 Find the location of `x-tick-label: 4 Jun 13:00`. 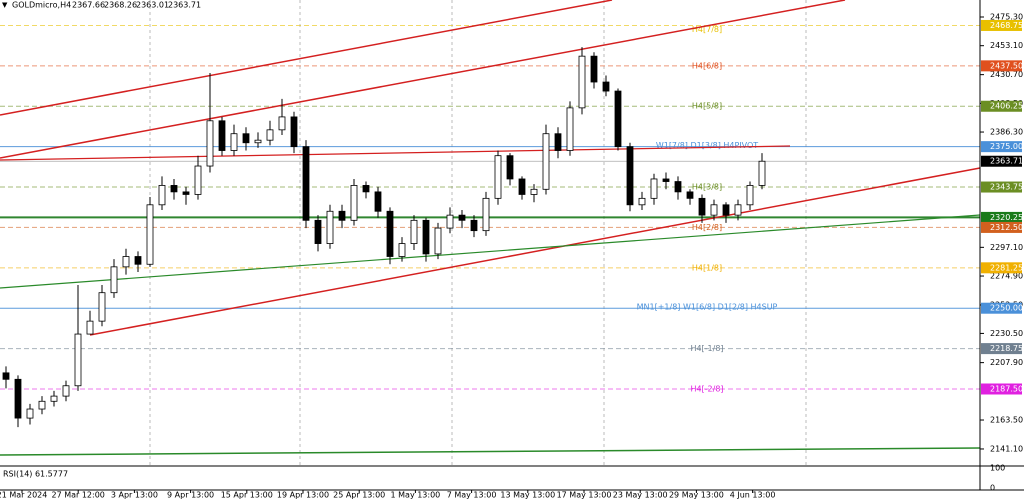

x-tick-label: 4 Jun 13:00 is located at coordinates (753, 495).